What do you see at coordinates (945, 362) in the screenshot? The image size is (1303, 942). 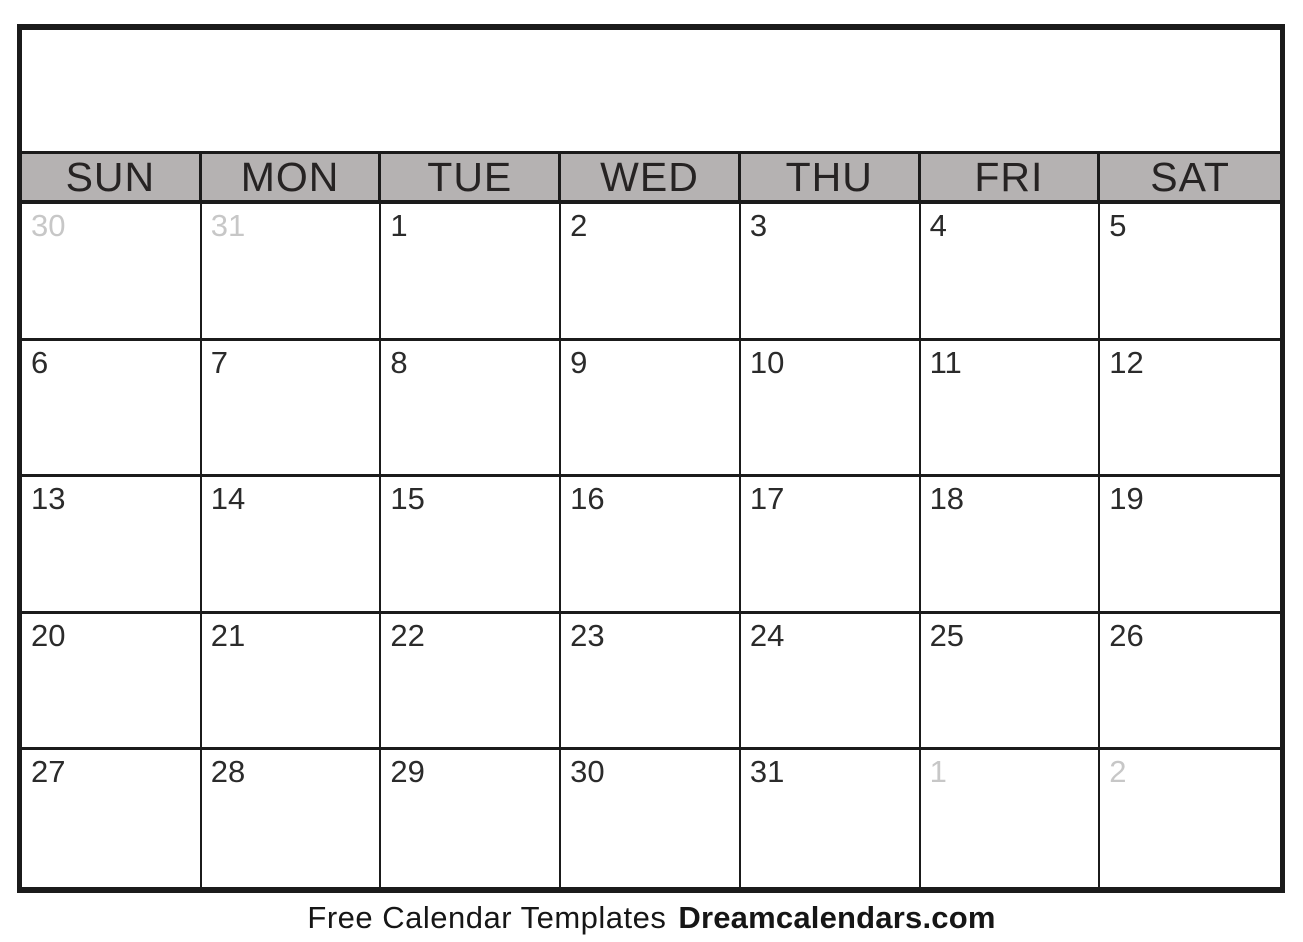 I see `date-number: 11` at bounding box center [945, 362].